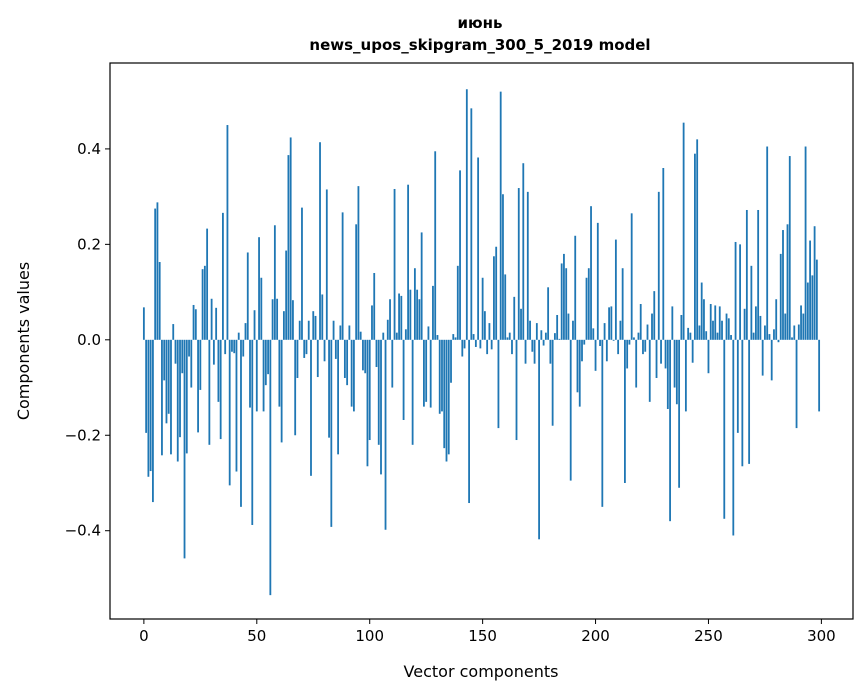 This screenshot has height=696, width=867. Describe the element at coordinates (480, 23) in the screenshot. I see `chart-title: июнь` at that location.